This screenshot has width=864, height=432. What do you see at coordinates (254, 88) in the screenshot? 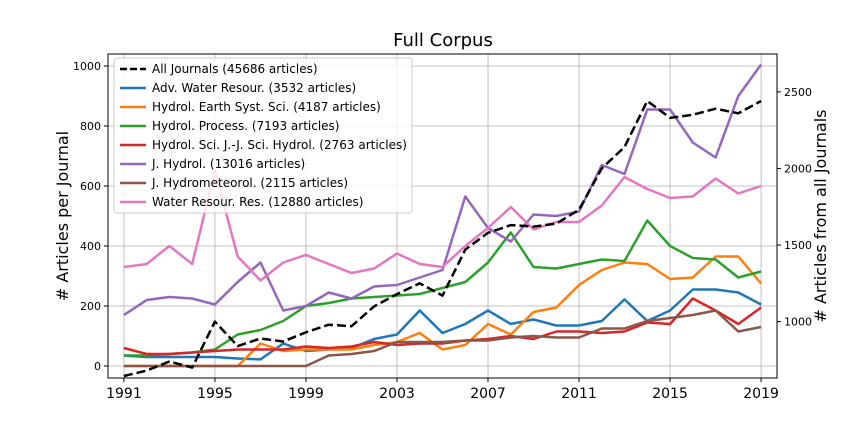
I see `legend-label: Adv. Water Resour. (3532 articles)` at bounding box center [254, 88].